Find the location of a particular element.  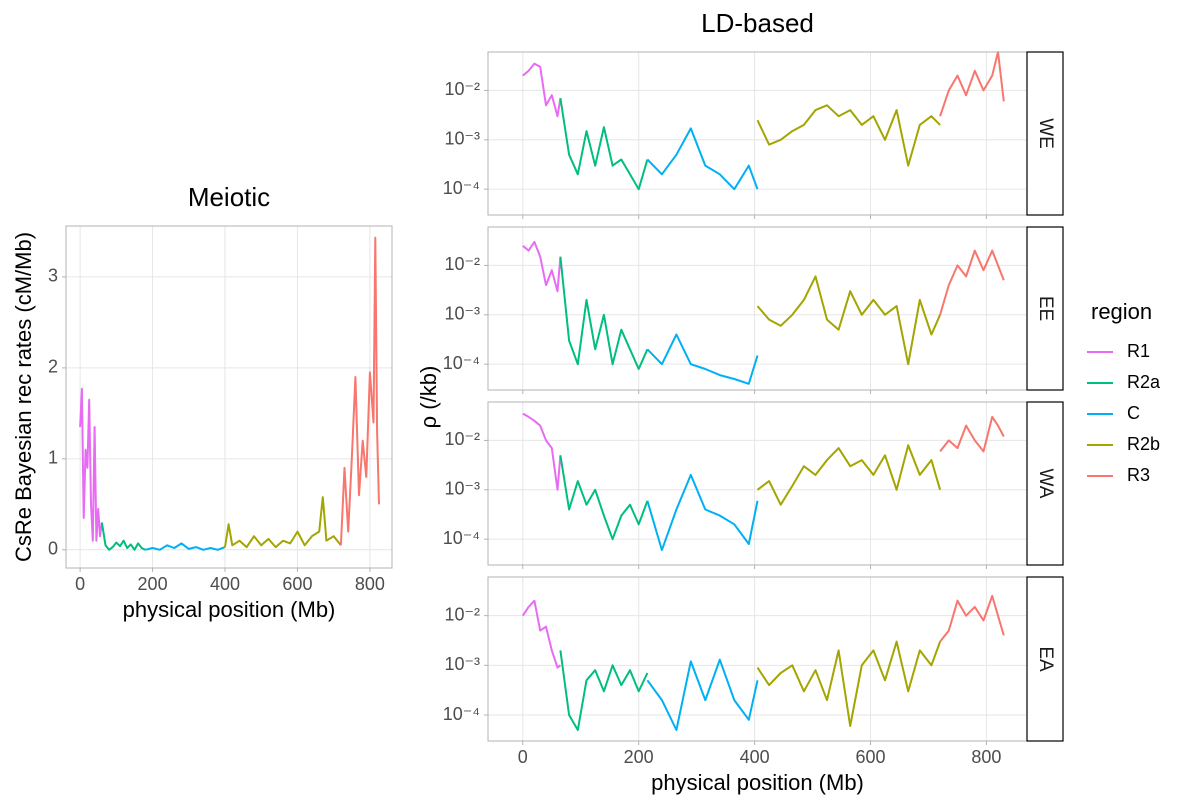

strip-label: WE is located at coordinates (1045, 133).